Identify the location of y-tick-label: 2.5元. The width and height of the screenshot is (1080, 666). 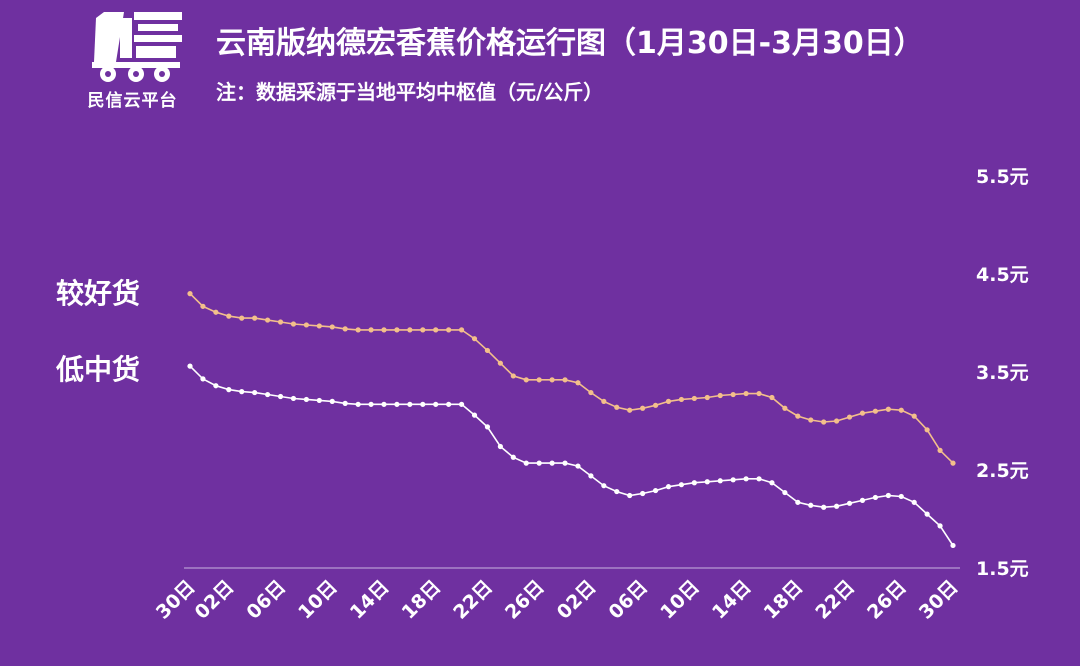
(1002, 471).